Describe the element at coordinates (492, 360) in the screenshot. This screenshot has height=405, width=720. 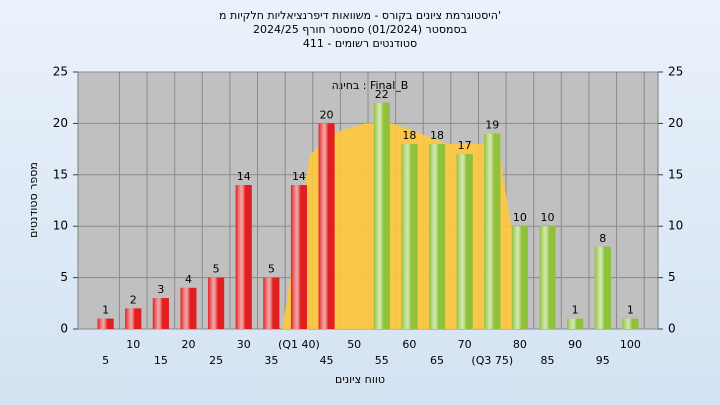
I see `x-tick-label: (Q3 75)` at that location.